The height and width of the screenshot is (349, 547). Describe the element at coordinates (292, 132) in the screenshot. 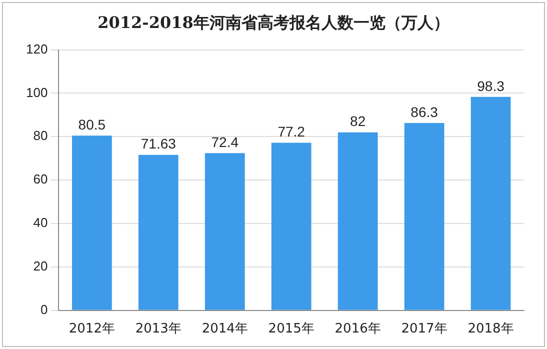

I see `data-label: 77.2` at that location.